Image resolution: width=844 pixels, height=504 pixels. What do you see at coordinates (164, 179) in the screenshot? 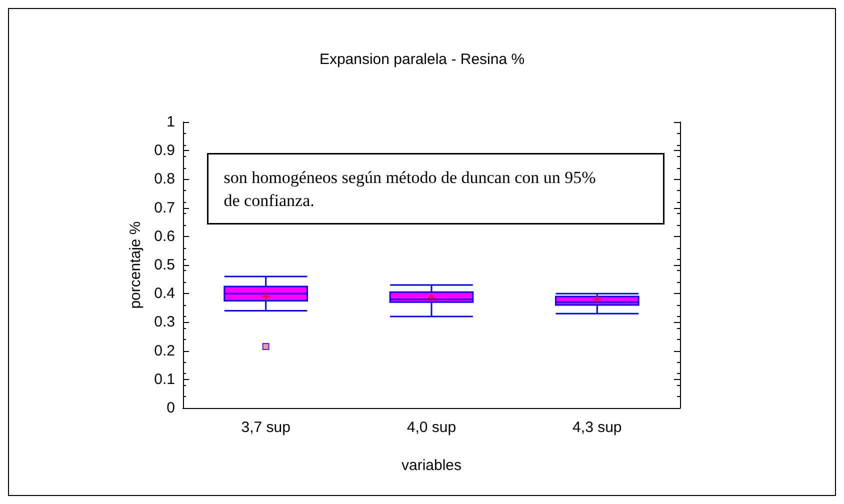
I see `y-tick-label: 0.8` at bounding box center [164, 179].